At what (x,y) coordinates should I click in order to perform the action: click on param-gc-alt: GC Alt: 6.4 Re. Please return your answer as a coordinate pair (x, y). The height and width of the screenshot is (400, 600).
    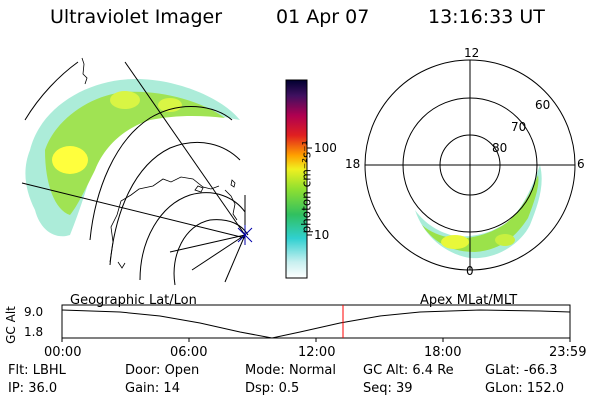
    Looking at the image, I should click on (408, 370).